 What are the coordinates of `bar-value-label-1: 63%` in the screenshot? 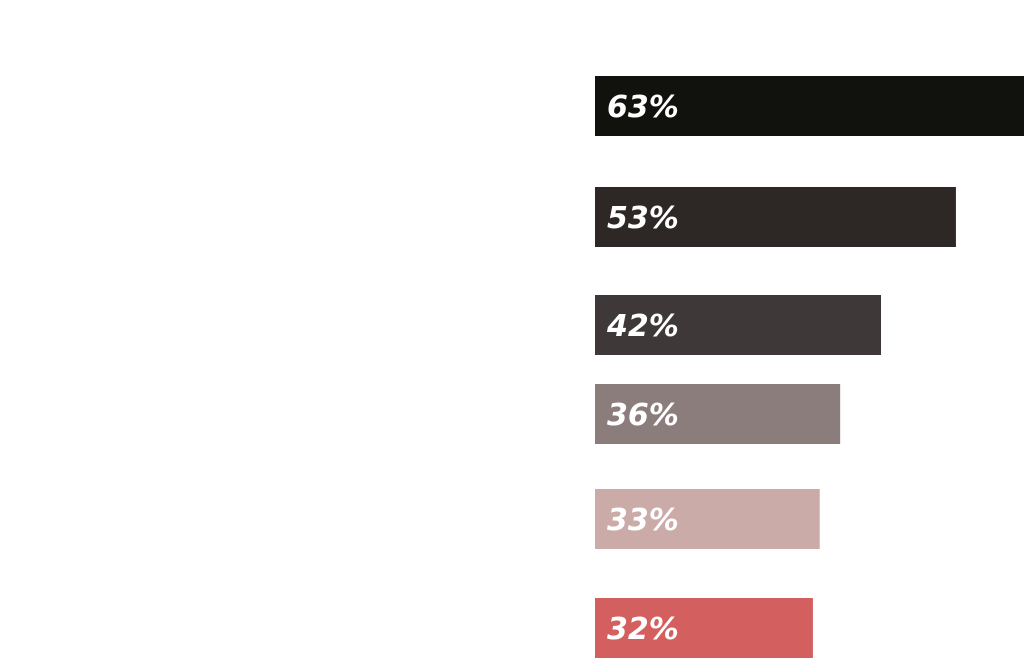 It's located at (643, 107).